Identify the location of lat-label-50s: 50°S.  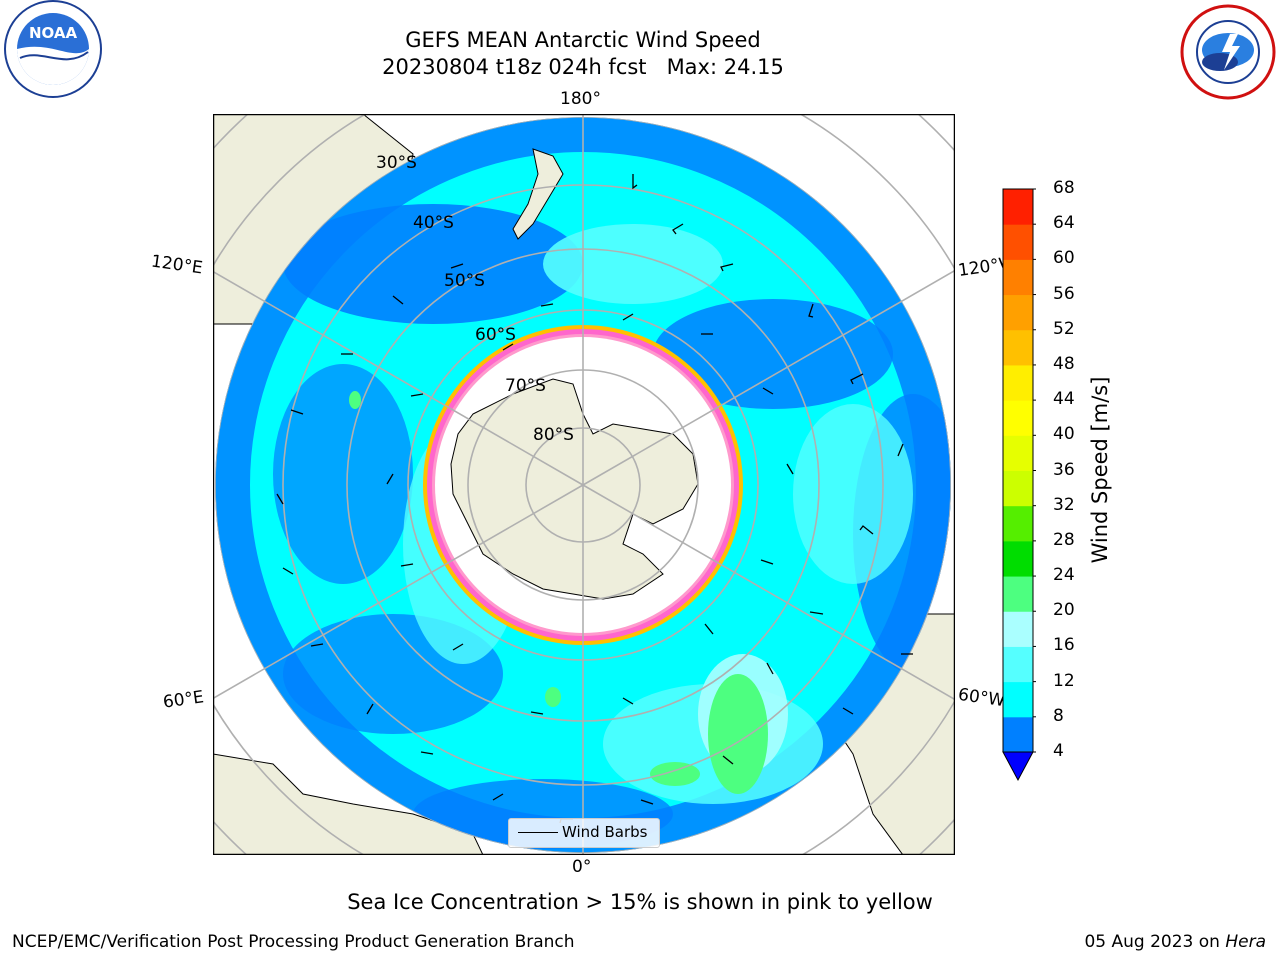
(464, 281).